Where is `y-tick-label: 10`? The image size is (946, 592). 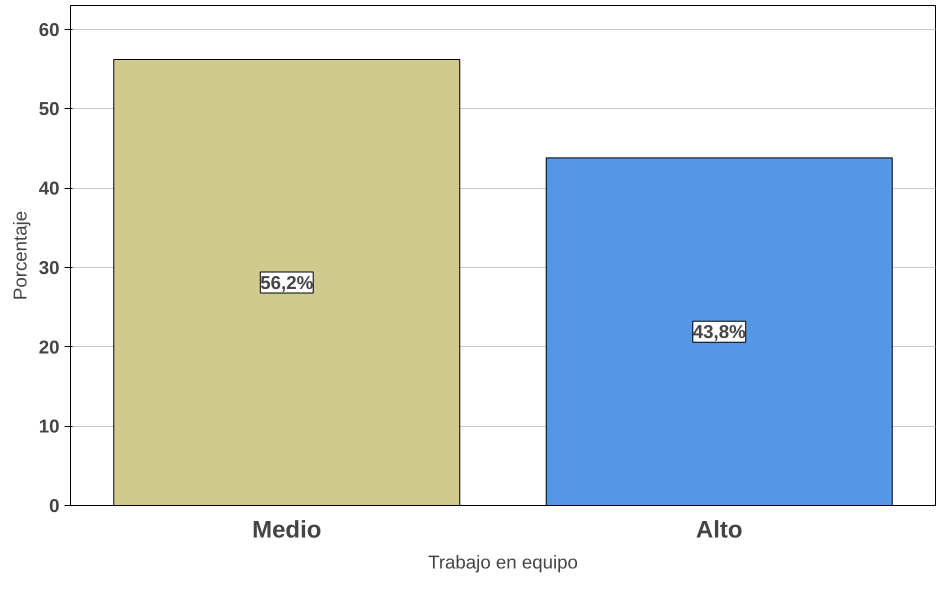
y-tick-label: 10 is located at coordinates (49, 426).